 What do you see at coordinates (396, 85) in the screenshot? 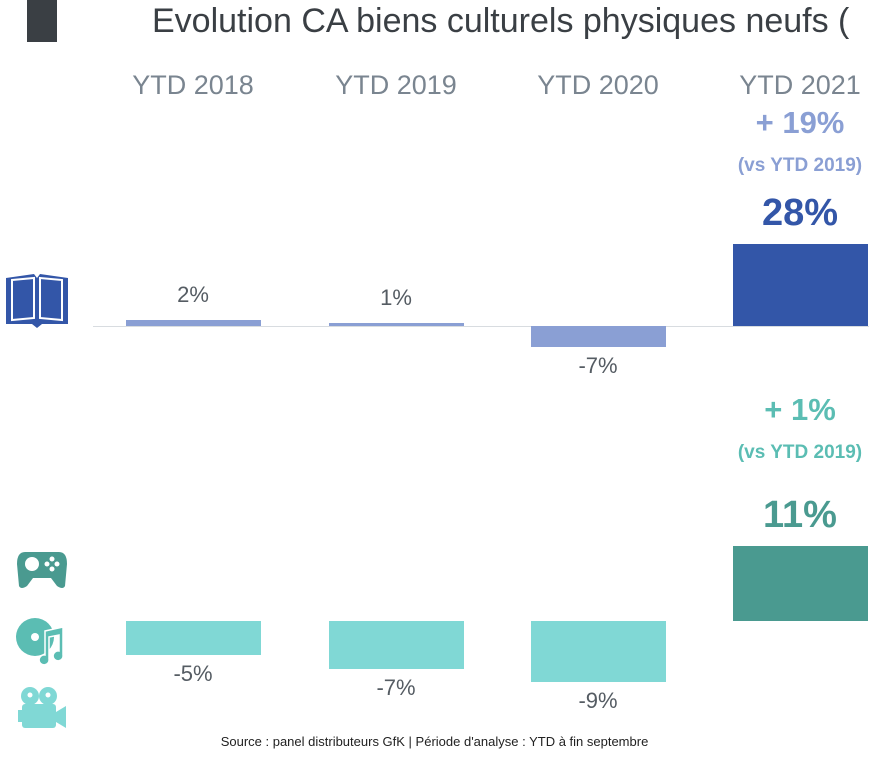
I see `year-label: YTD 2019` at bounding box center [396, 85].